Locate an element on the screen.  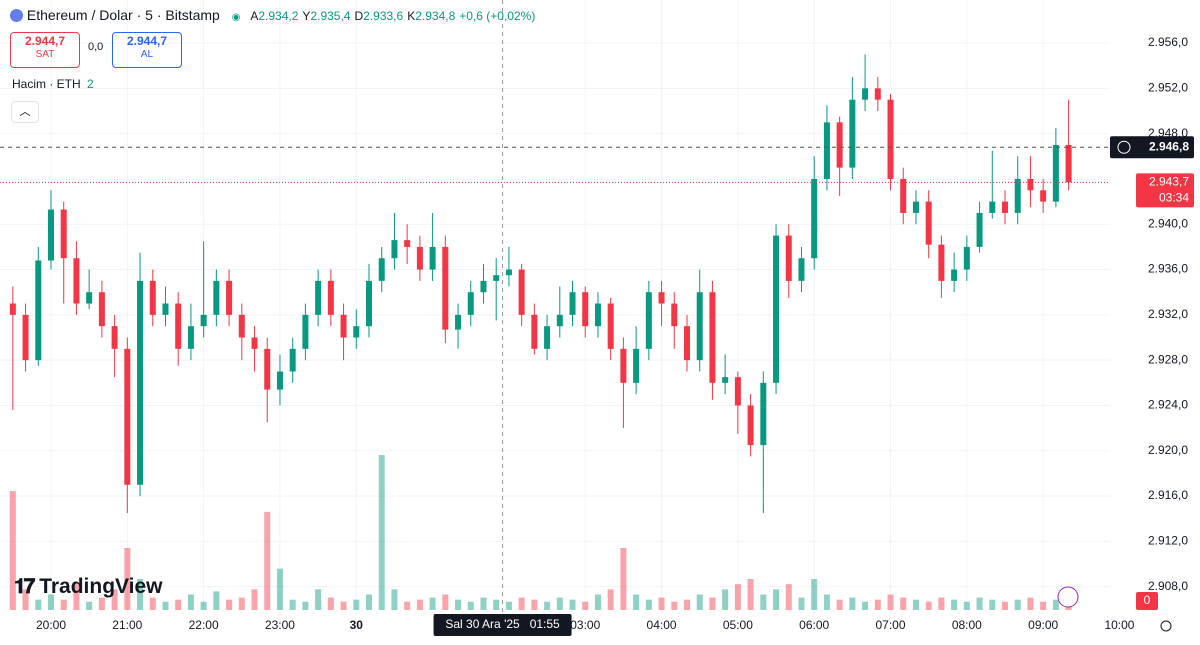
collapse-button: ︿ is located at coordinates (25, 112).